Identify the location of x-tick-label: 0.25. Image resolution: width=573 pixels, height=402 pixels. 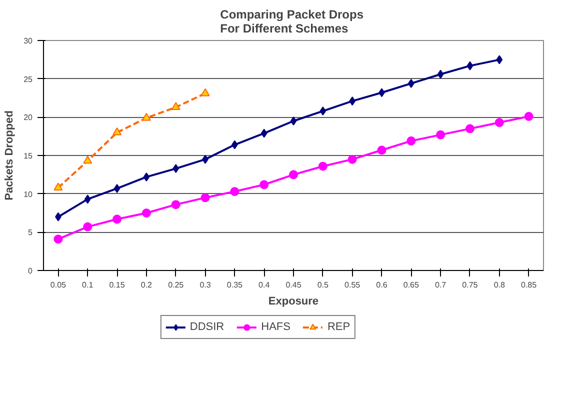
(176, 285).